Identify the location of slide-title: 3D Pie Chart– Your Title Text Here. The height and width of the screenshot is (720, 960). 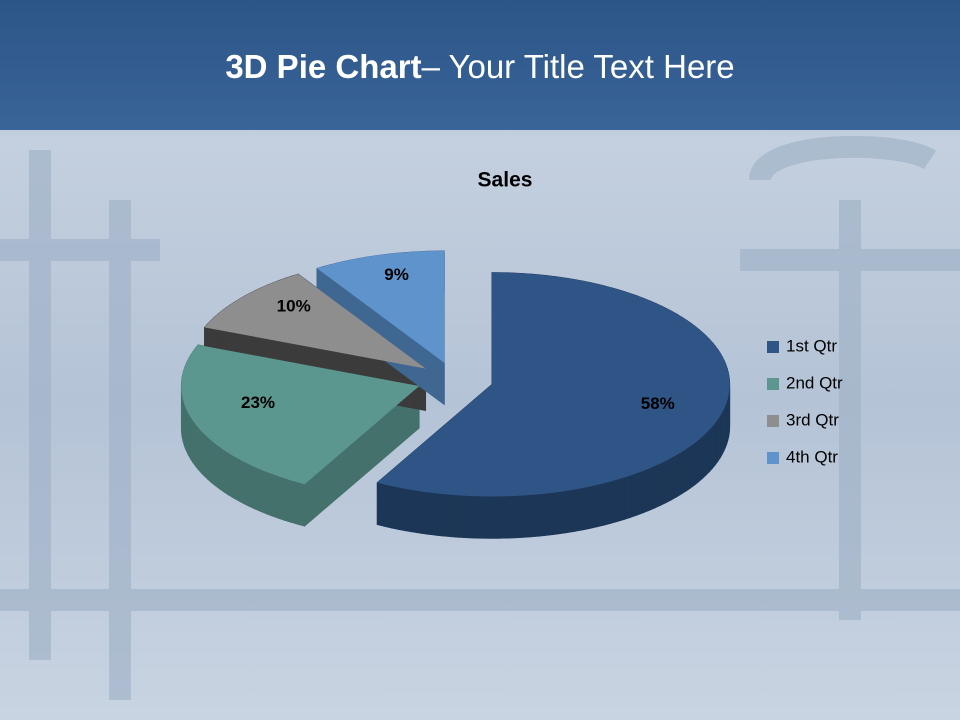
(480, 67).